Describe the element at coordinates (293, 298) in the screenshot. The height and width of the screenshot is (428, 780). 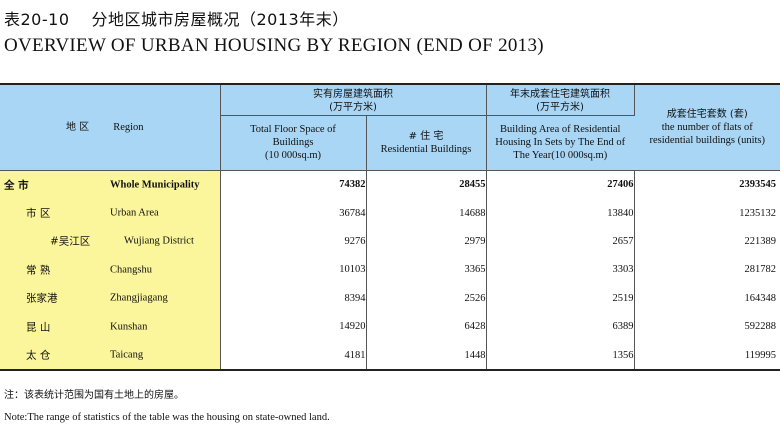
I see `total-floor-cell: 8394` at that location.